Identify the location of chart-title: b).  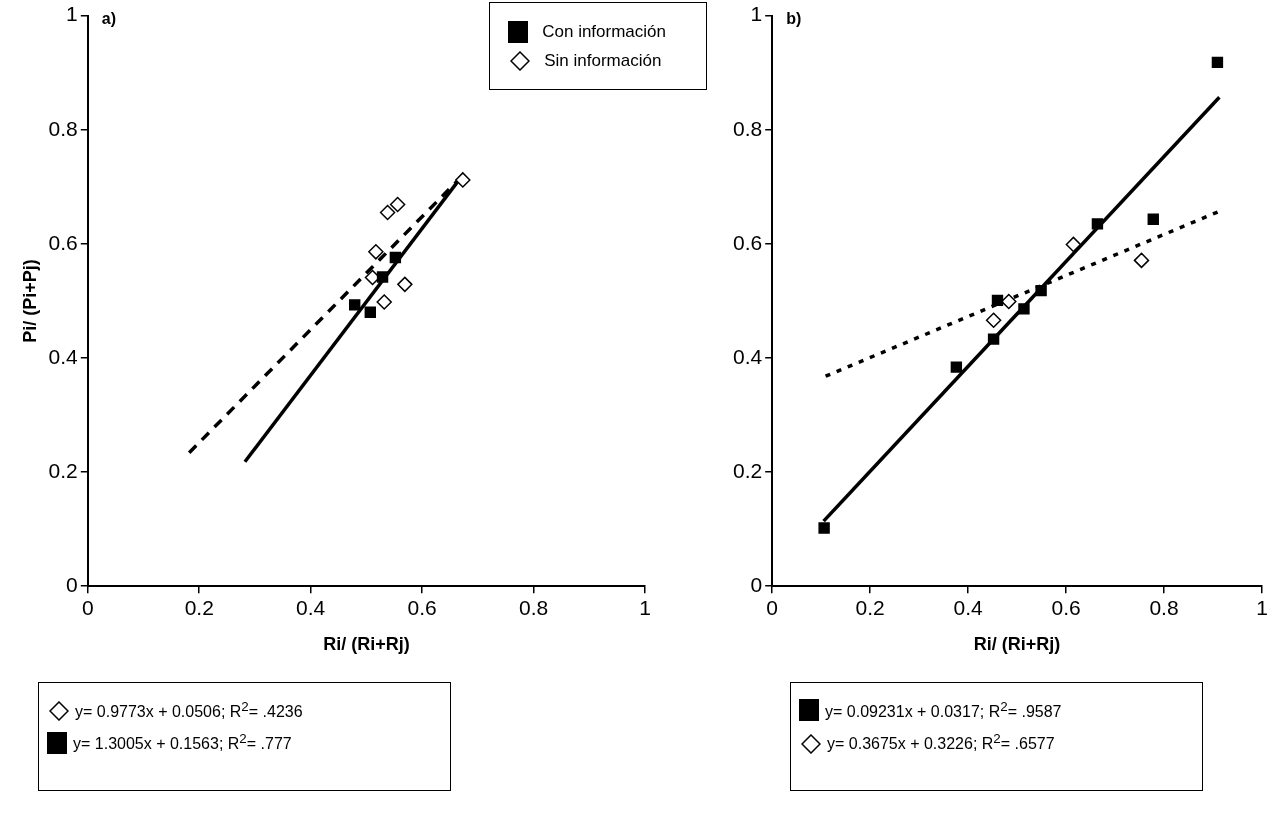
(794, 19).